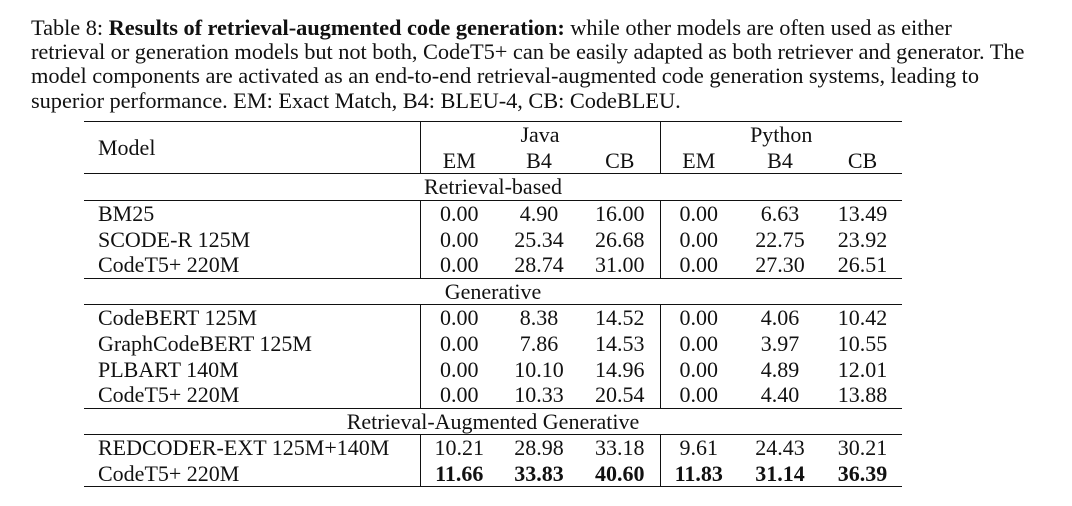 The height and width of the screenshot is (506, 1072). I want to click on value-cell: 36.39, so click(862, 474).